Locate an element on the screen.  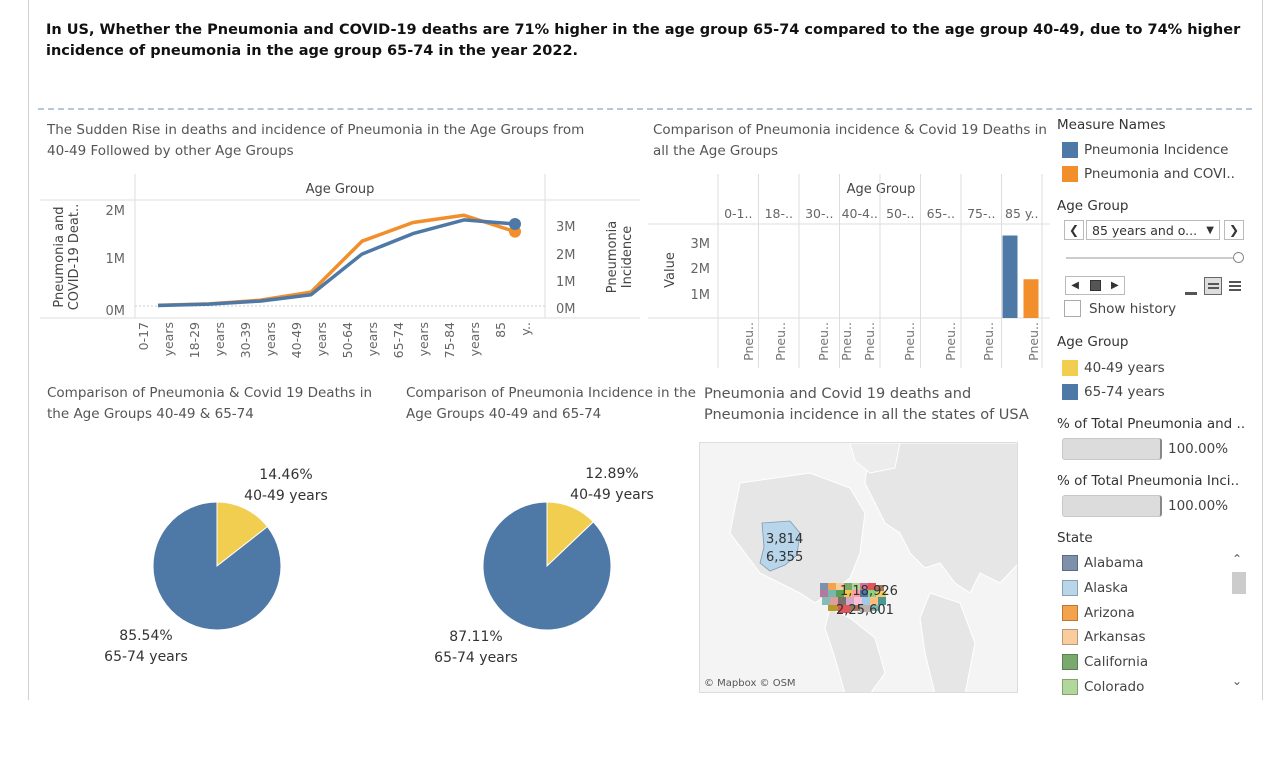
bar-chart-col-label: 18-.. is located at coordinates (779, 213).